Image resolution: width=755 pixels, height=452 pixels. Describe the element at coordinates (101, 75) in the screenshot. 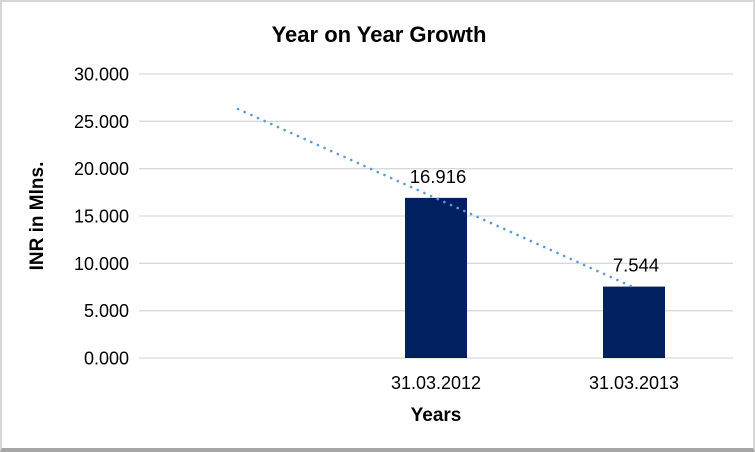

I see `y-tick-label: 30.000` at that location.